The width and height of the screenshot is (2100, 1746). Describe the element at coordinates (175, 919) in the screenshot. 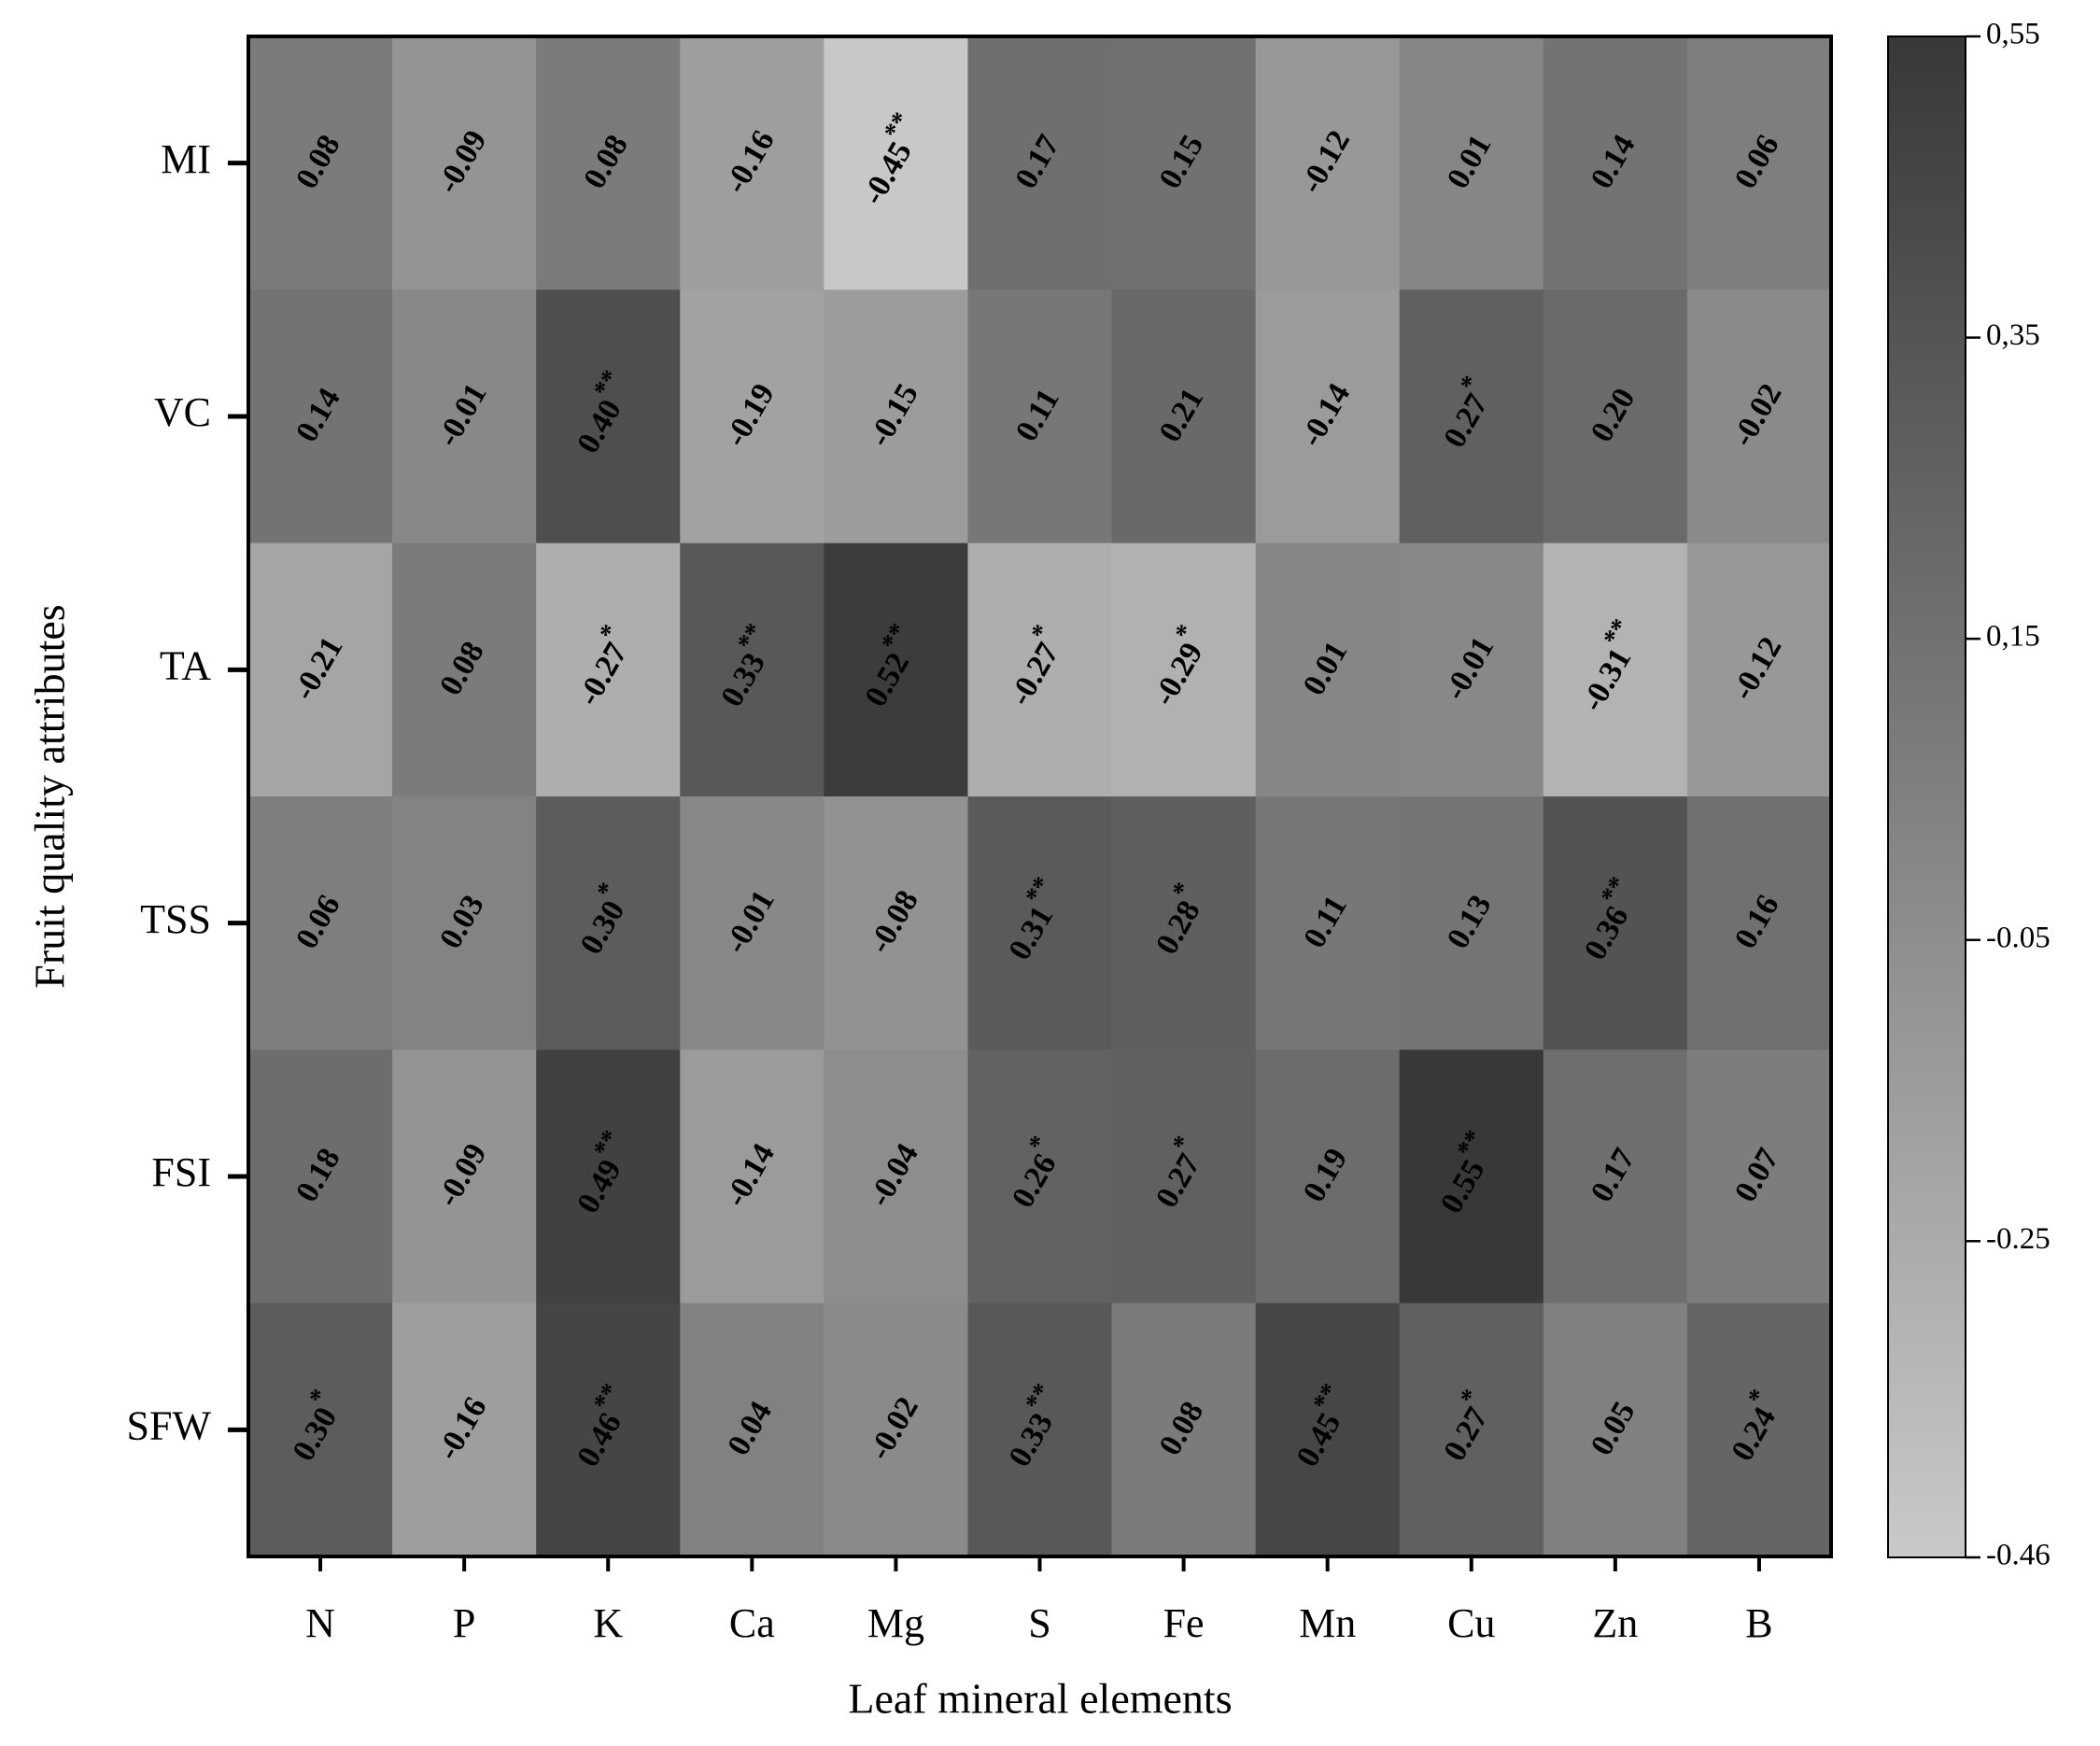

I see `y-tick-label: TSS` at that location.